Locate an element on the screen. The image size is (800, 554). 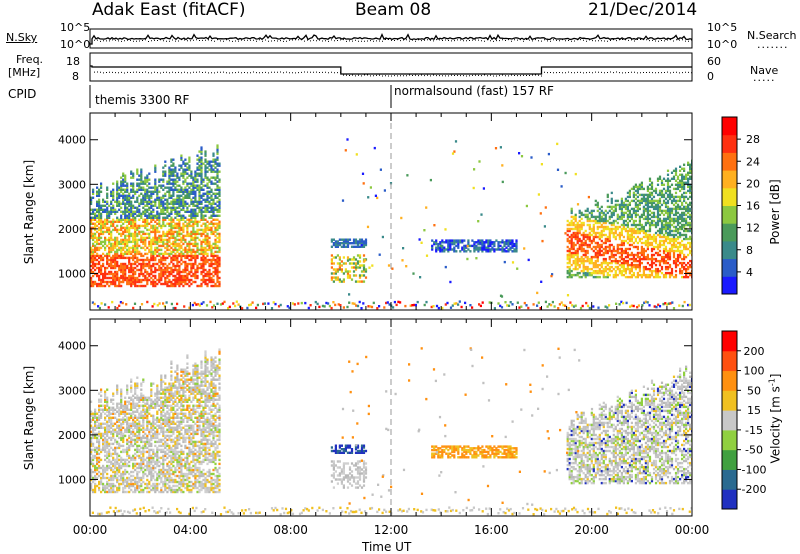
colorbar-velocity-tick-label-6: -100 is located at coordinates (754, 469).